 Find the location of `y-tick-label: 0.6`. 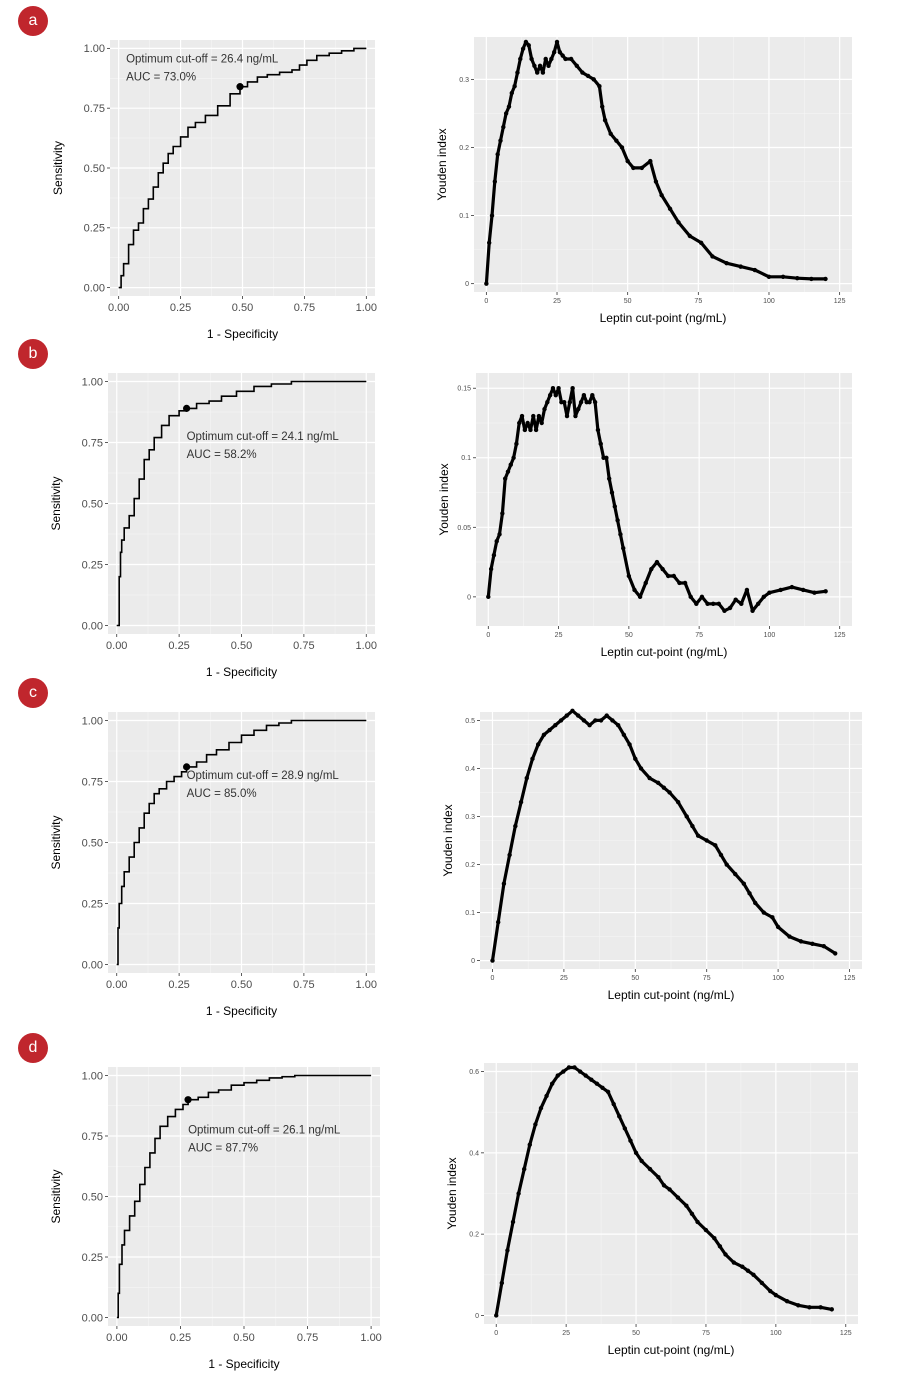

y-tick-label: 0.6 is located at coordinates (474, 1072).